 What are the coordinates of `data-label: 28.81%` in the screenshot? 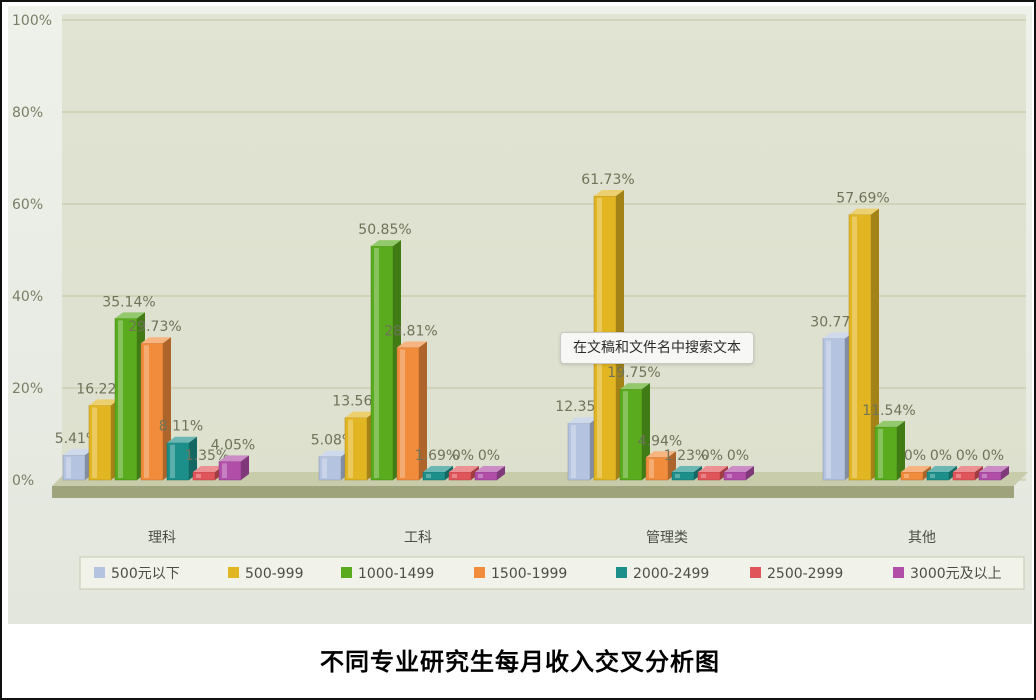 It's located at (410, 331).